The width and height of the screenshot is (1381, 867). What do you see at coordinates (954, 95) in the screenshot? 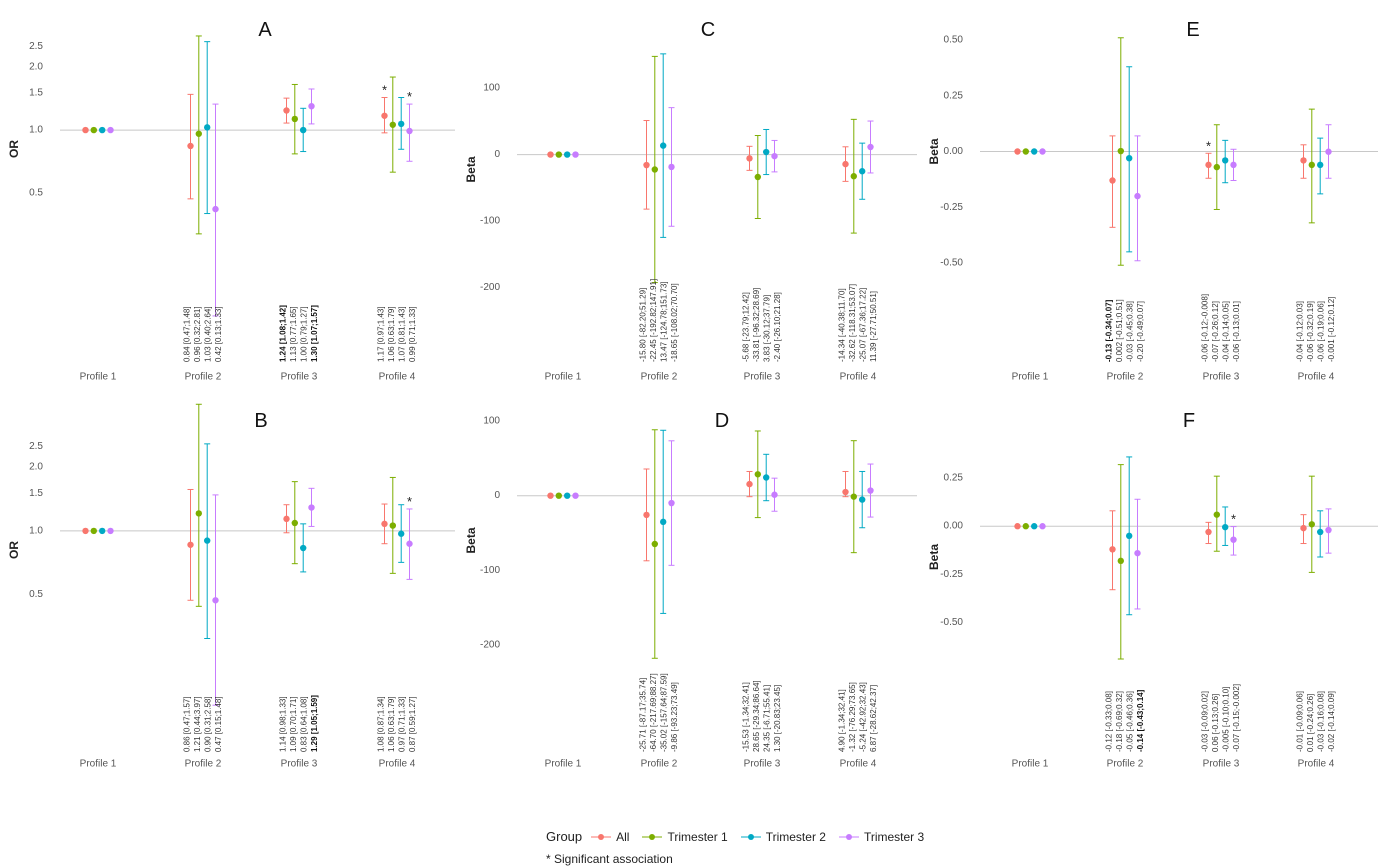
I see `y-tick-label: 0.25` at bounding box center [954, 95].